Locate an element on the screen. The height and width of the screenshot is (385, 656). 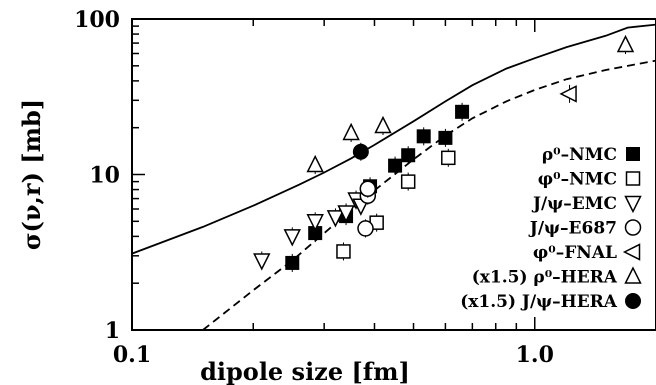
legend-label: J/ψ–E687 is located at coordinates (572, 229).